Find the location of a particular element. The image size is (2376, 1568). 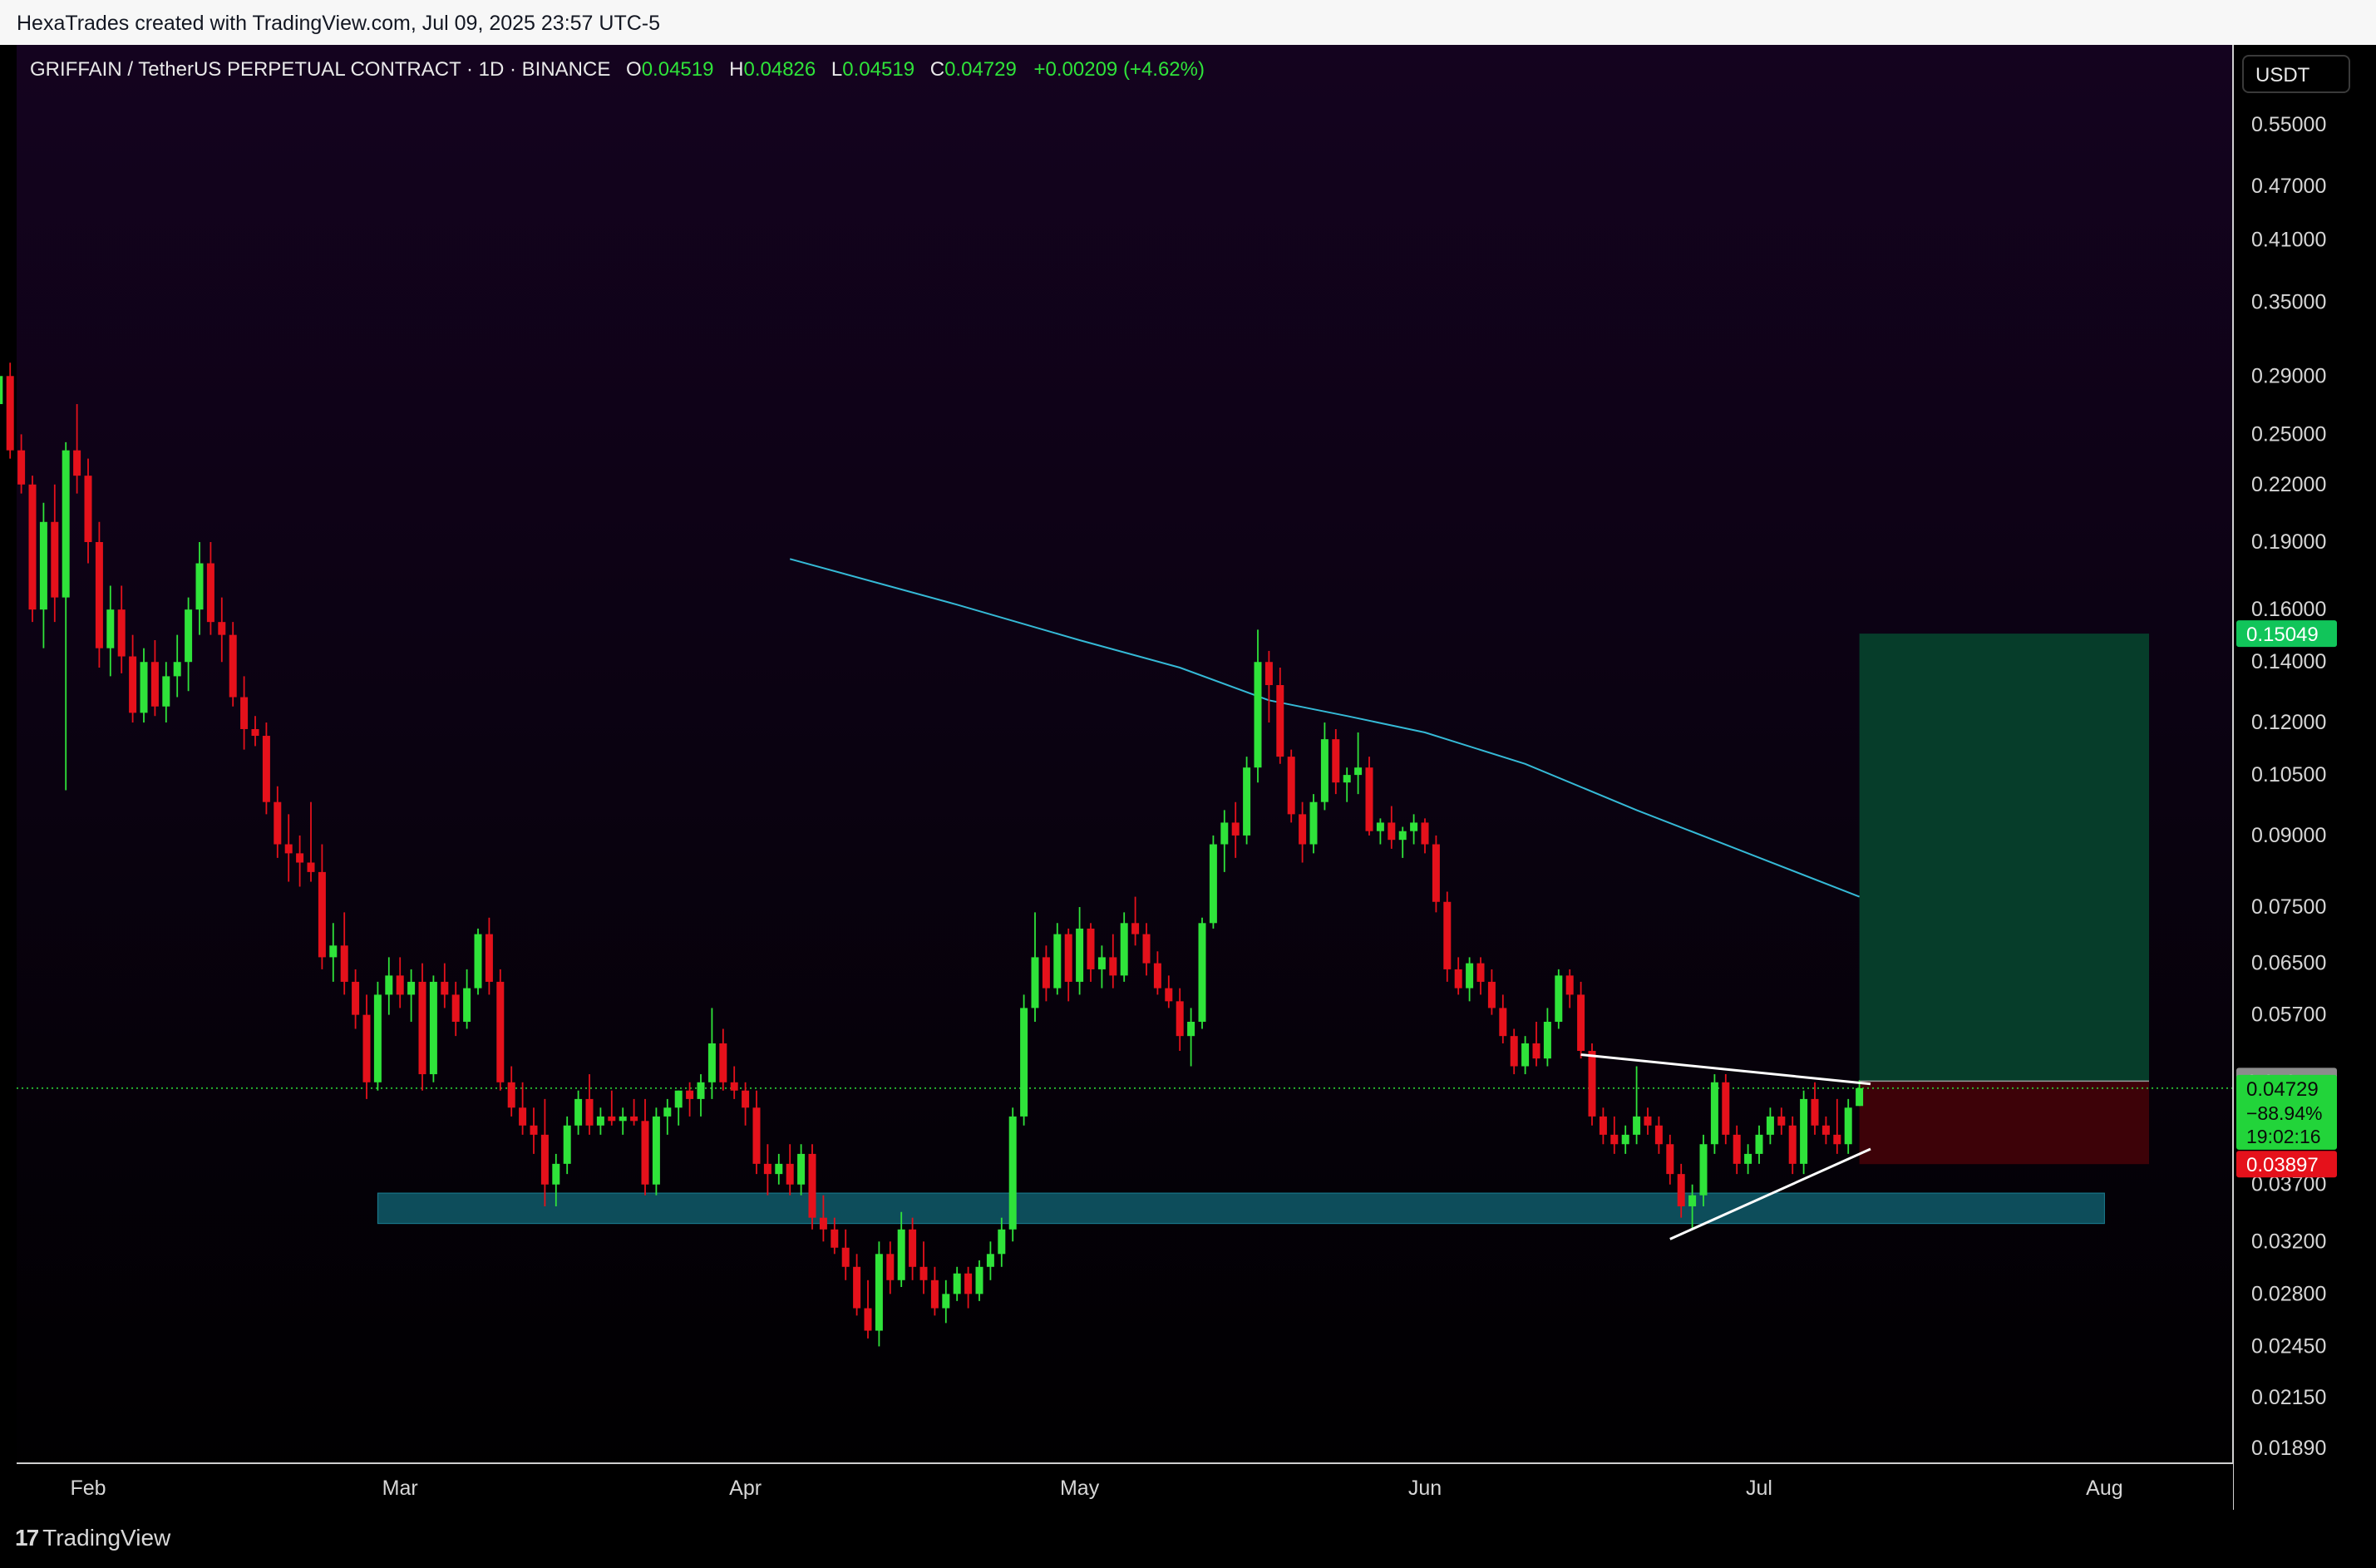

price-axis-panel is located at coordinates (2305, 777).